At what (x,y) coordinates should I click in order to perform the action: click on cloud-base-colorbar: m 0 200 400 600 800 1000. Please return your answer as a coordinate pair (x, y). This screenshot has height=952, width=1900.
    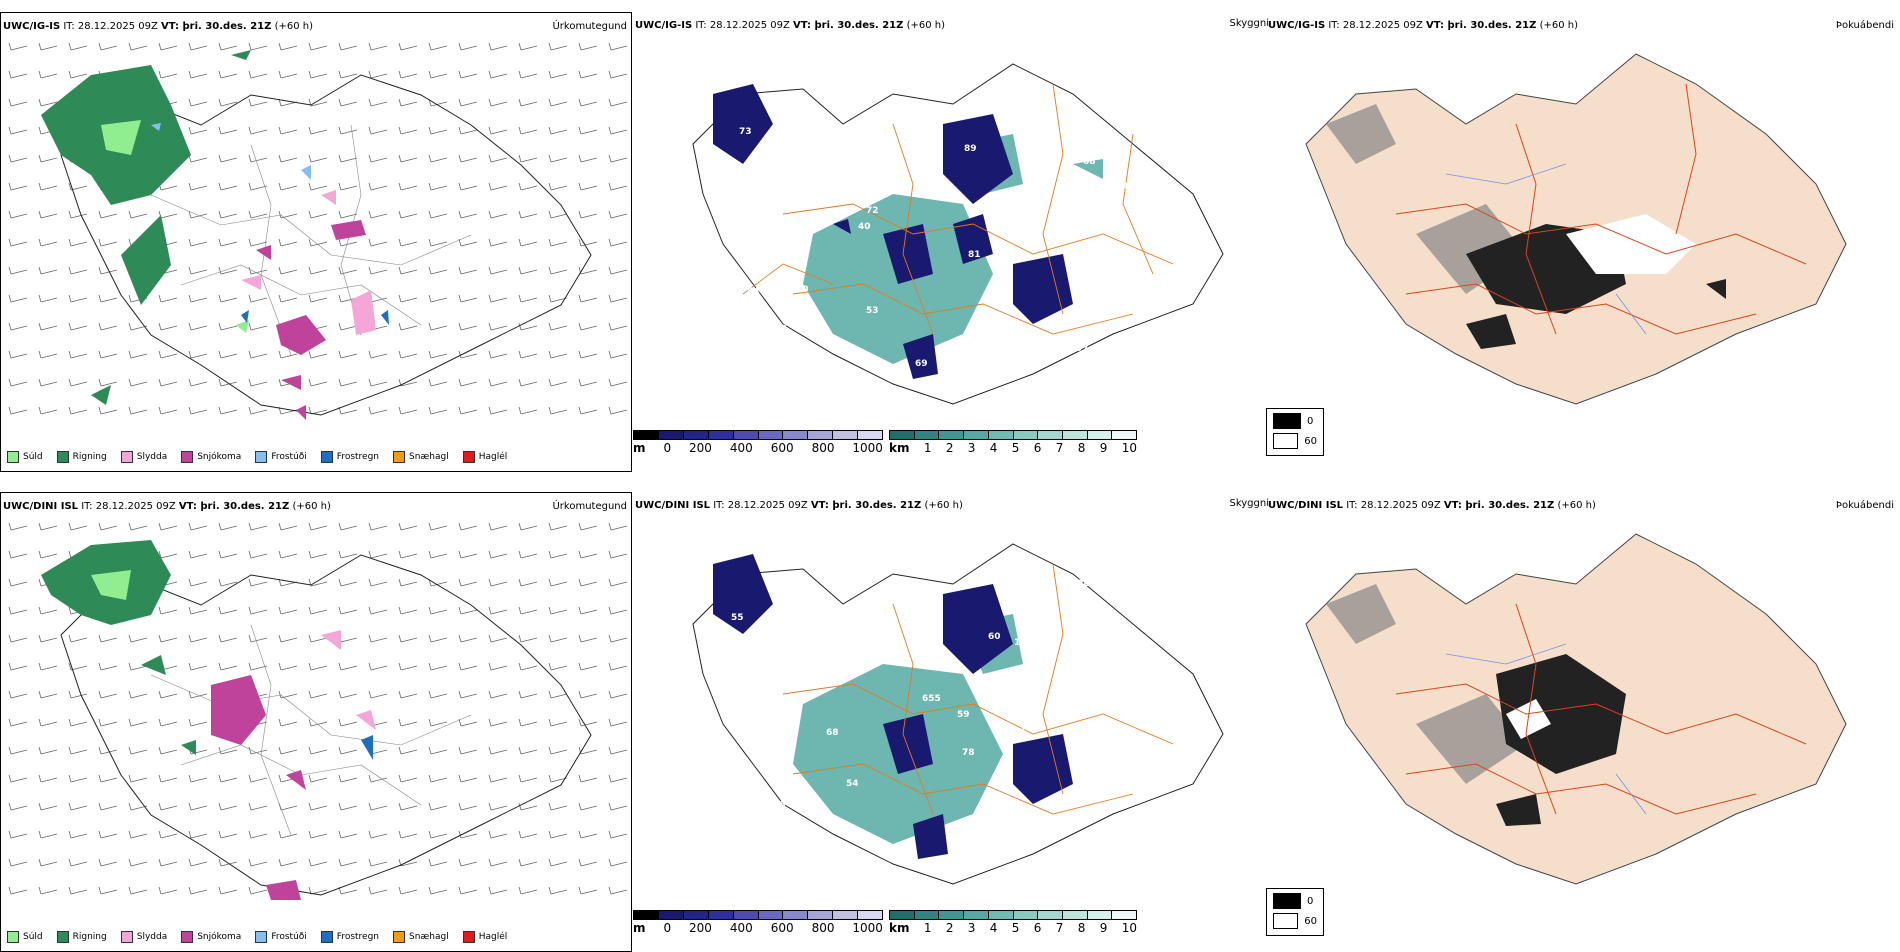
    Looking at the image, I should click on (758, 442).